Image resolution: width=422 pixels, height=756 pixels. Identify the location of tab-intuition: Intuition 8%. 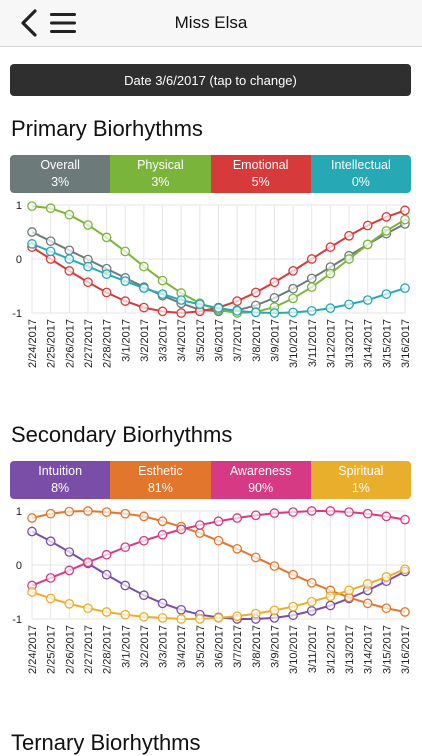
(60, 480).